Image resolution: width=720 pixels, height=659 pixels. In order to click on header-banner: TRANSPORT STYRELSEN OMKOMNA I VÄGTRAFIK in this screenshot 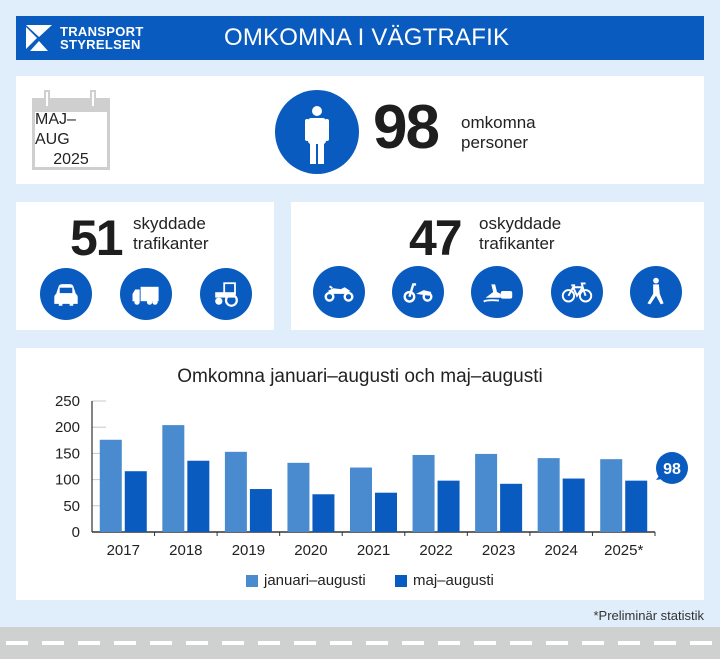, I will do `click(360, 38)`.